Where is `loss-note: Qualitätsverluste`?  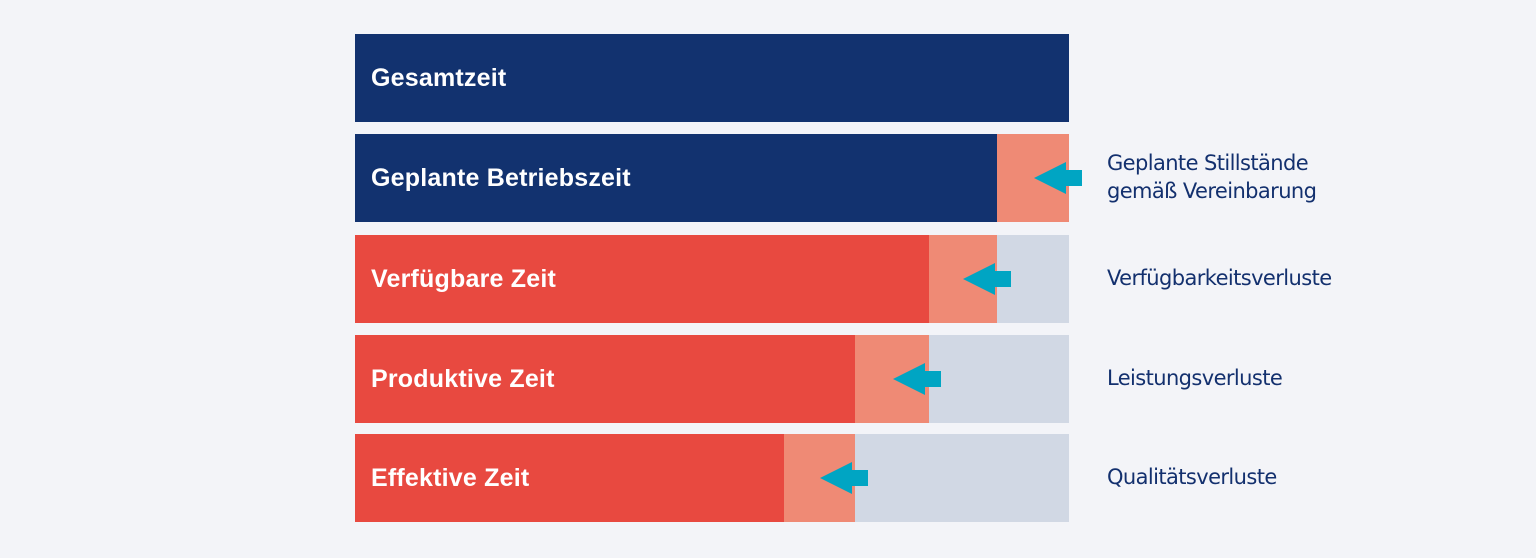 loss-note: Qualitätsverluste is located at coordinates (1192, 477).